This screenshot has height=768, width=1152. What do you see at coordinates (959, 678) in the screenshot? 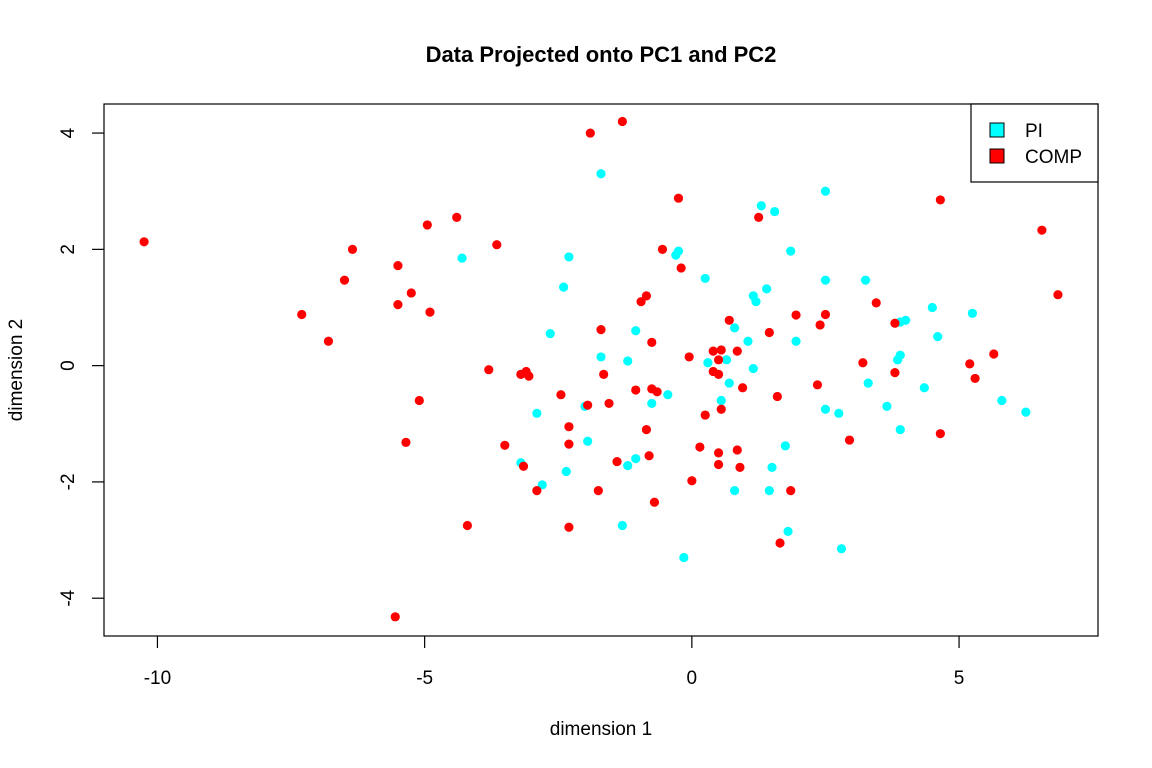
I see `x-tick-label: 5` at bounding box center [959, 678].